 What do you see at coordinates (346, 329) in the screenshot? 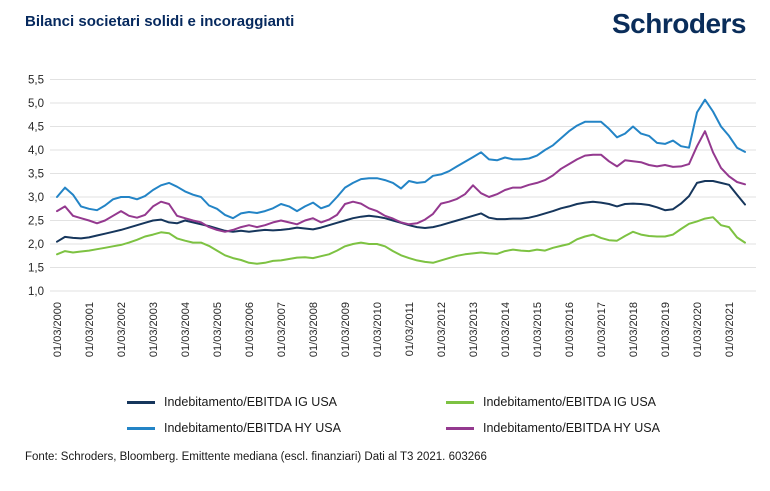
I see `x-tick-label: 01/03/2009` at bounding box center [346, 329].